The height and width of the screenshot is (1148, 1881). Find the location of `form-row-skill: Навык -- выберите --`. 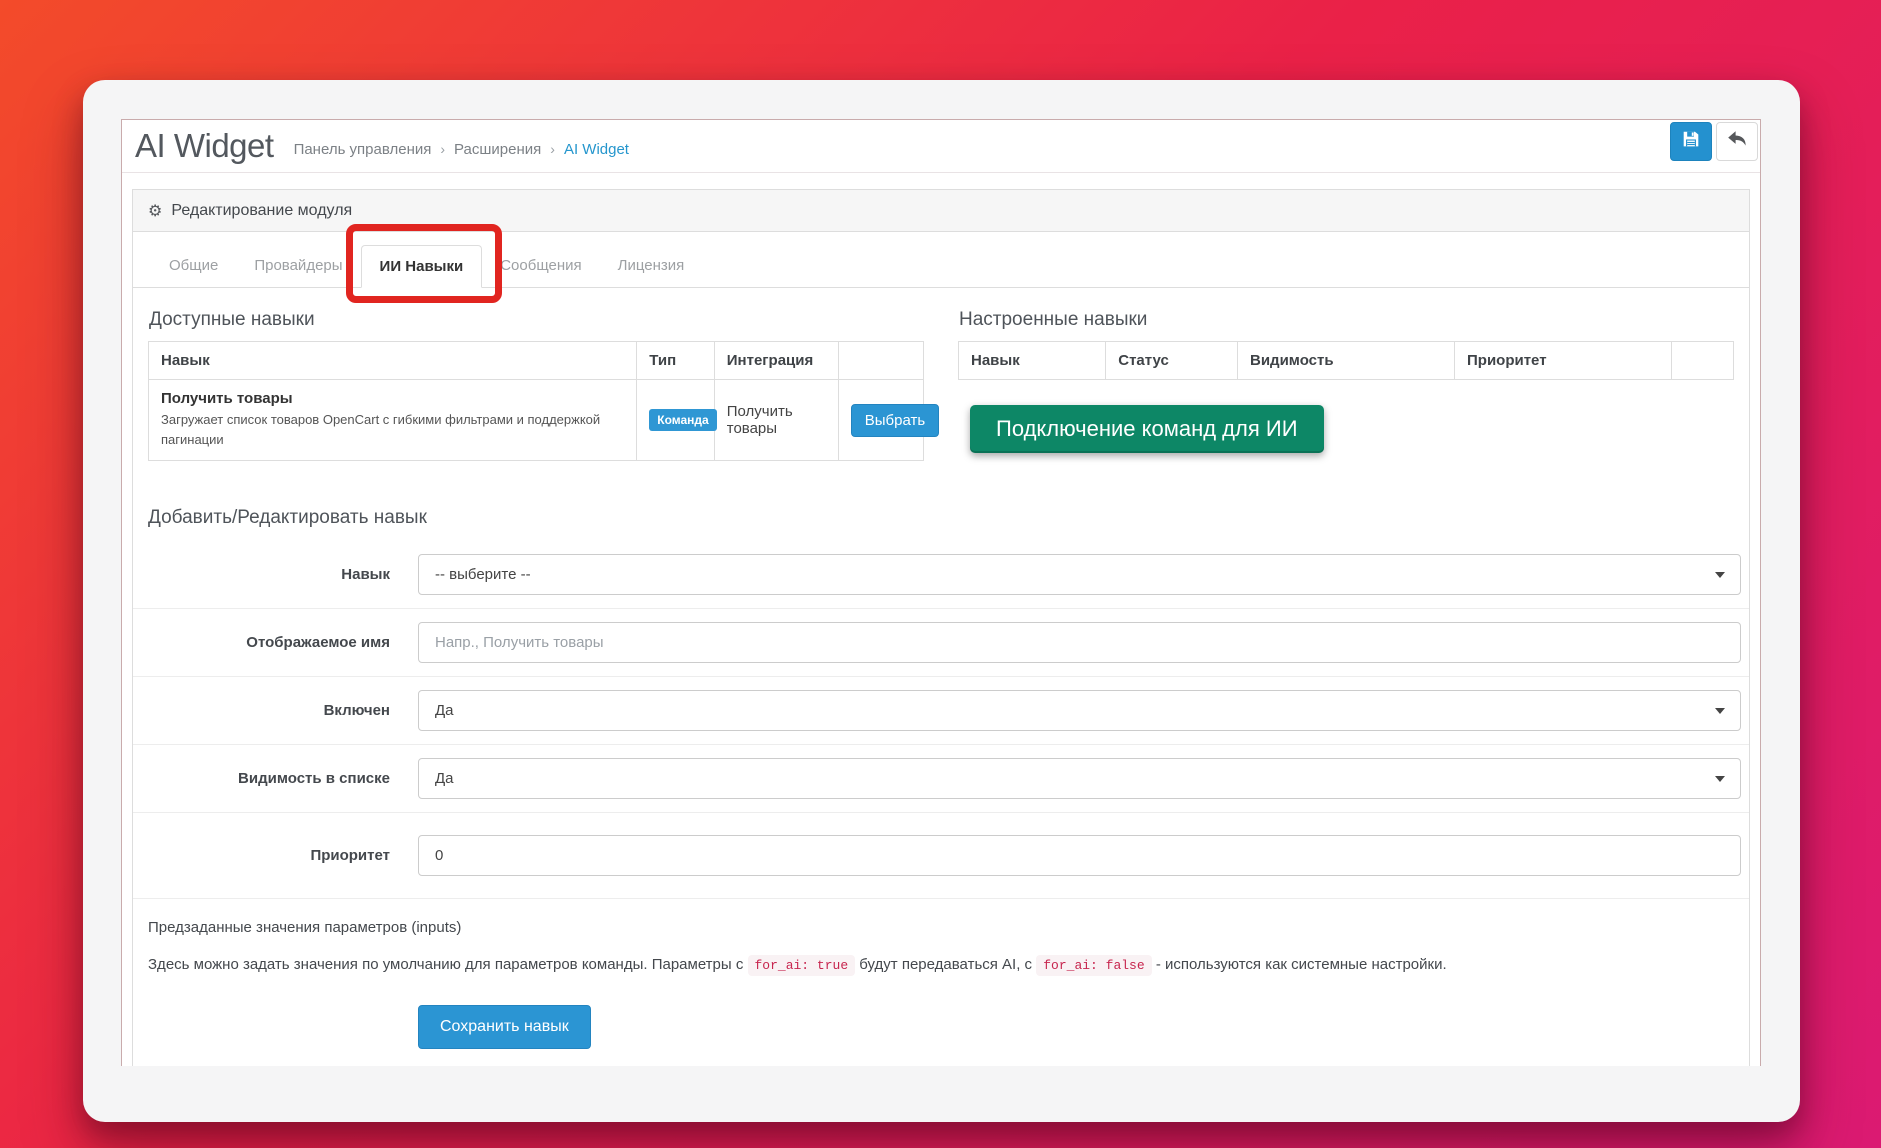

form-row-skill: Навык -- выберите -- is located at coordinates (941, 575).